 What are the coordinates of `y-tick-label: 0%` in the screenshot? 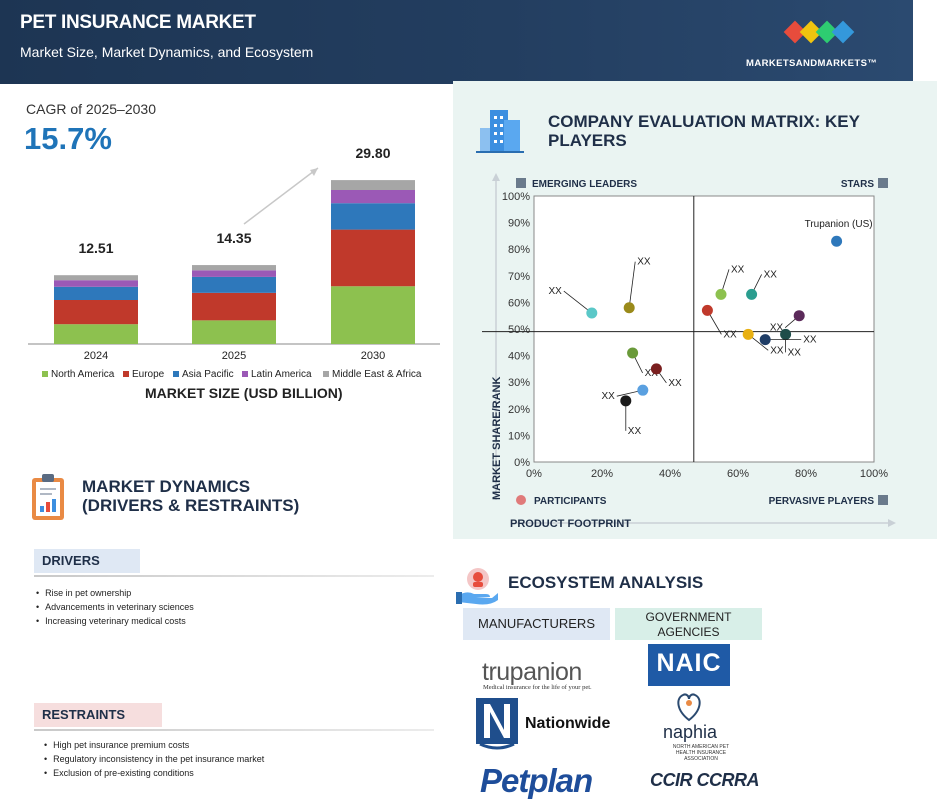 It's located at (522, 463).